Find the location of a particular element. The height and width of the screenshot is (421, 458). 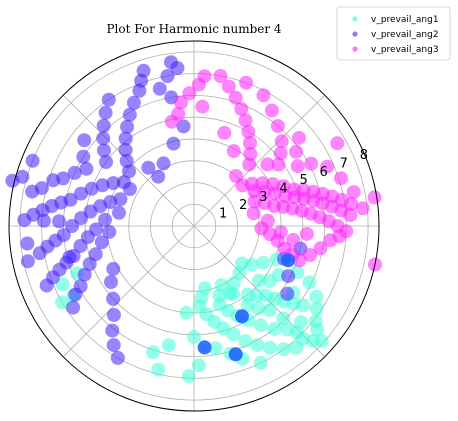

legend-label-ang1: v_prevail_ang1 is located at coordinates (405, 20).